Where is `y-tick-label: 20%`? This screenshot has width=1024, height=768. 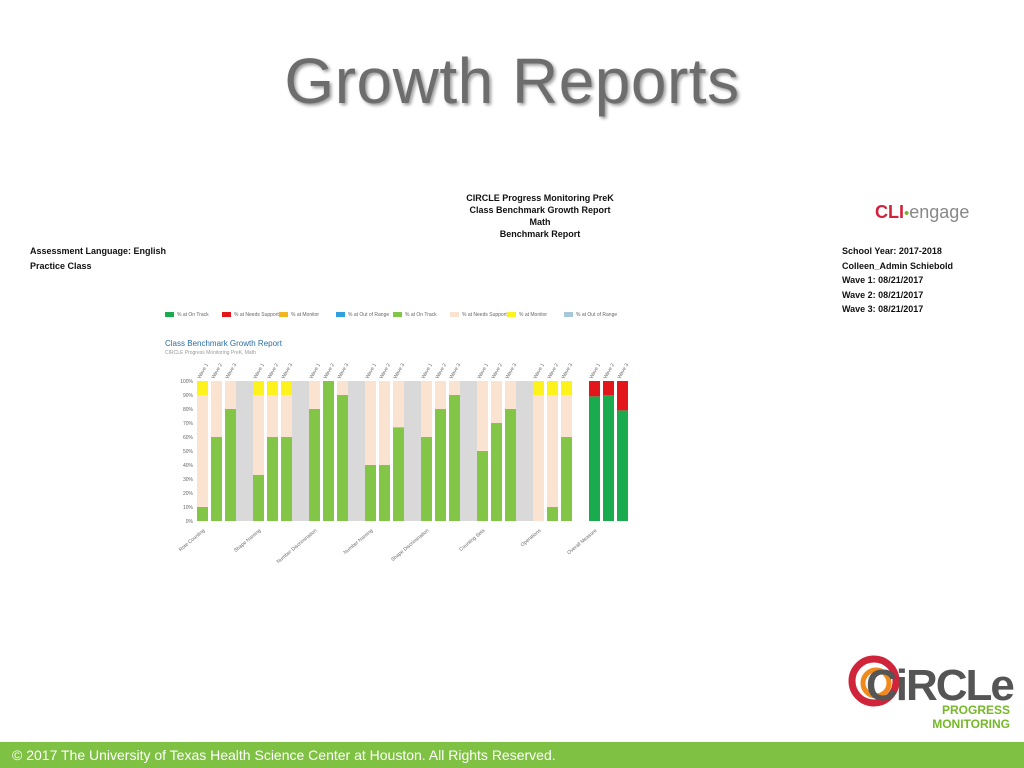 y-tick-label: 20% is located at coordinates (188, 494).